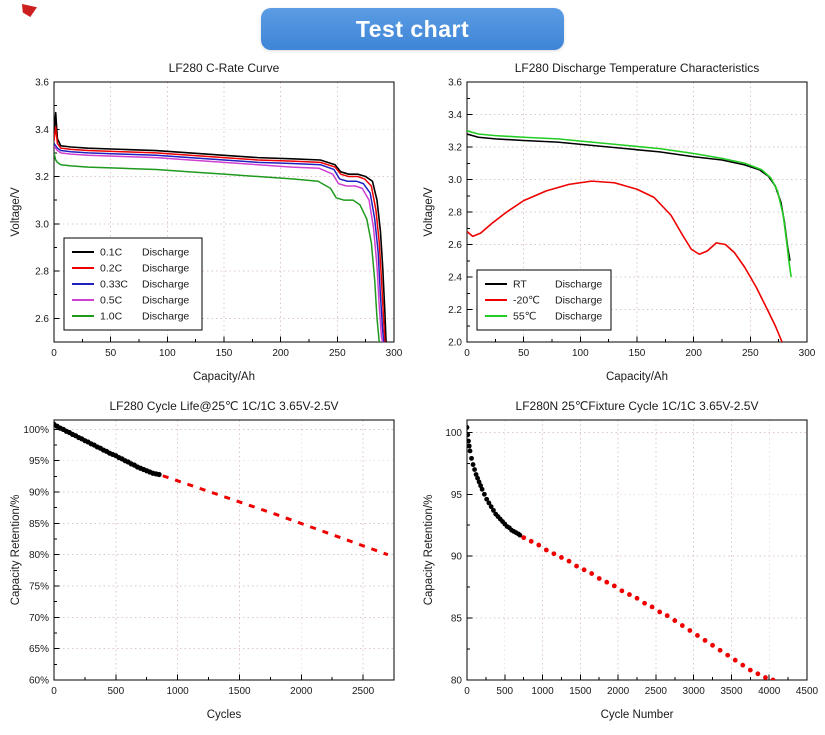 Image resolution: width=825 pixels, height=735 pixels. Describe the element at coordinates (114, 285) in the screenshot. I see `legend-series-name: 0.33C` at that location.